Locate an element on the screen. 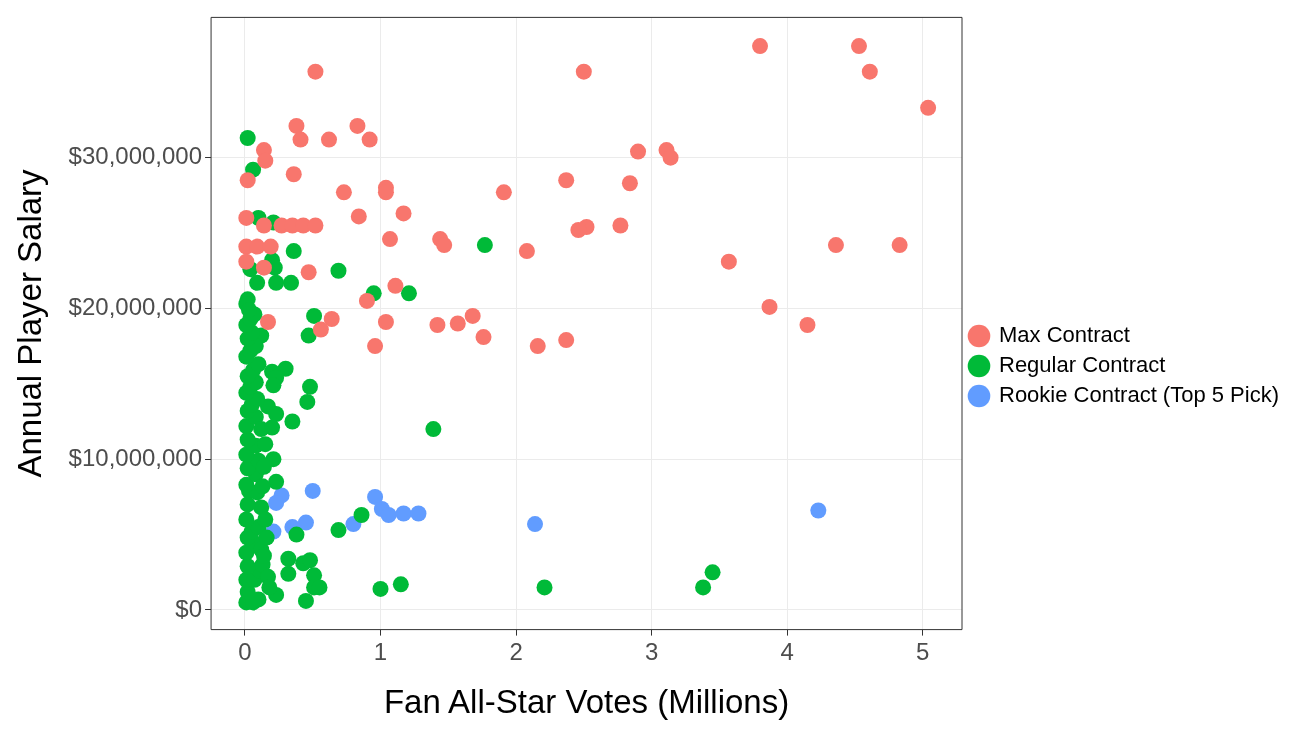 The height and width of the screenshot is (734, 1294). y-tick-label: $20,000,000 is located at coordinates (135, 307).